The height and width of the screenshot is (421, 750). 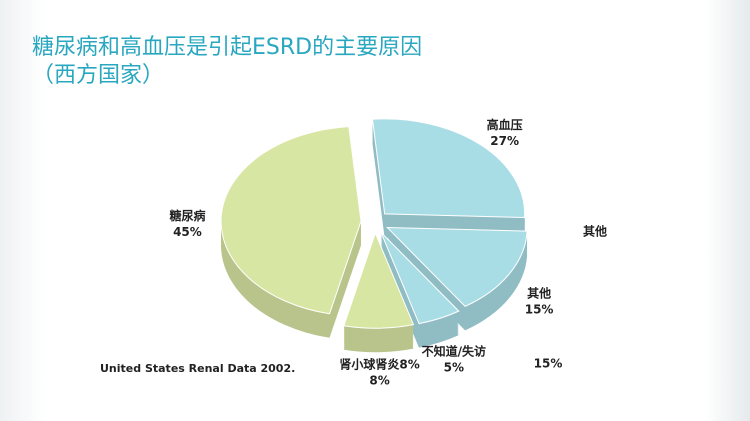 I want to click on annotation: 其他, so click(x=595, y=231).